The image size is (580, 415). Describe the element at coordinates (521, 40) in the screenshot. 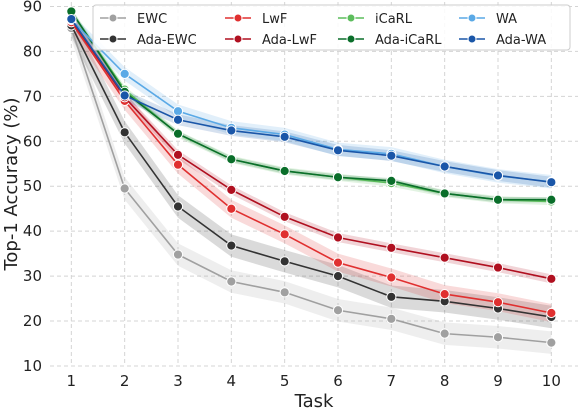

I see `legend-label: Ada-WA` at that location.